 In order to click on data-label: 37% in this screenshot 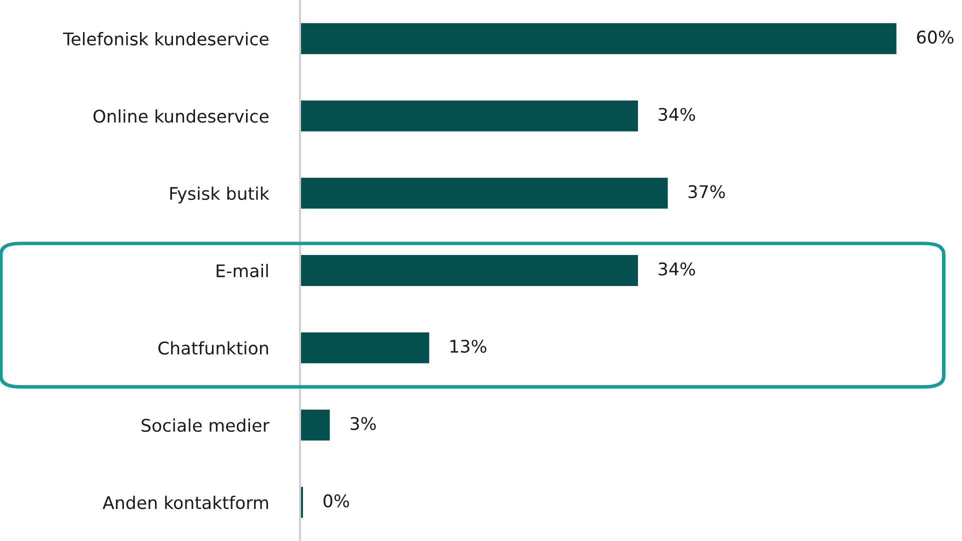, I will do `click(706, 191)`.